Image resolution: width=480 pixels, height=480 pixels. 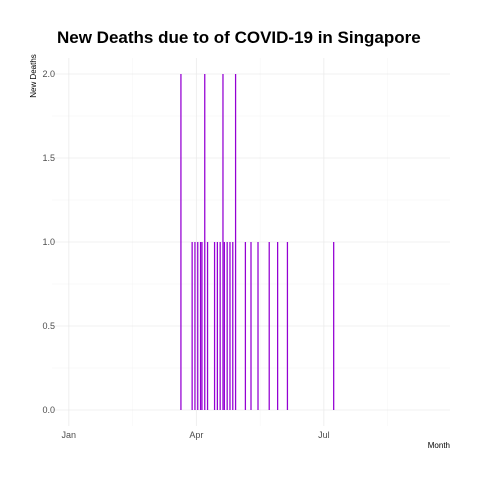 What do you see at coordinates (48, 74) in the screenshot?
I see `y-tick-label: 2.0` at bounding box center [48, 74].